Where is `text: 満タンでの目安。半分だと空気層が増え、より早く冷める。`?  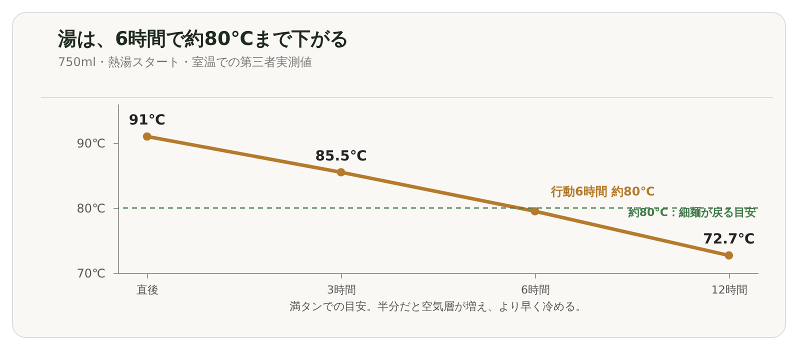 text: 満タンでの目安。半分だと空気層が増え、より早く冷める。 is located at coordinates (438, 306).